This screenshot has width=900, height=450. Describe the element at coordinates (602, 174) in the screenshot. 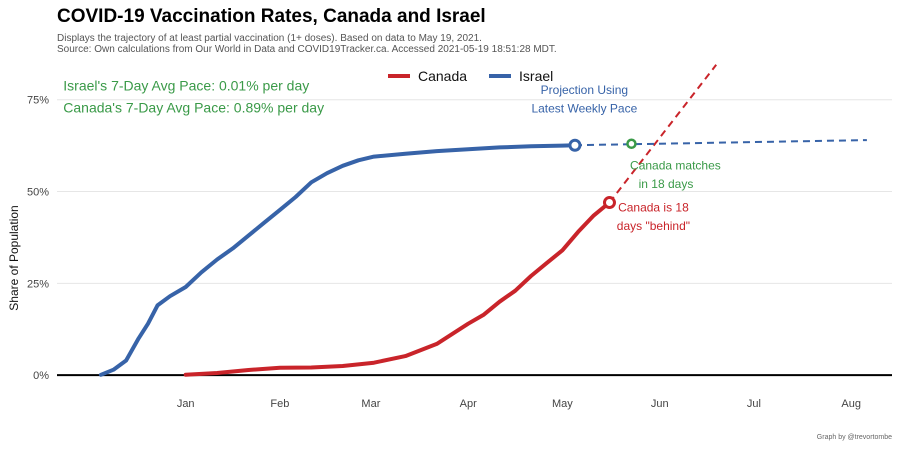

I see `marker-layer` at that location.